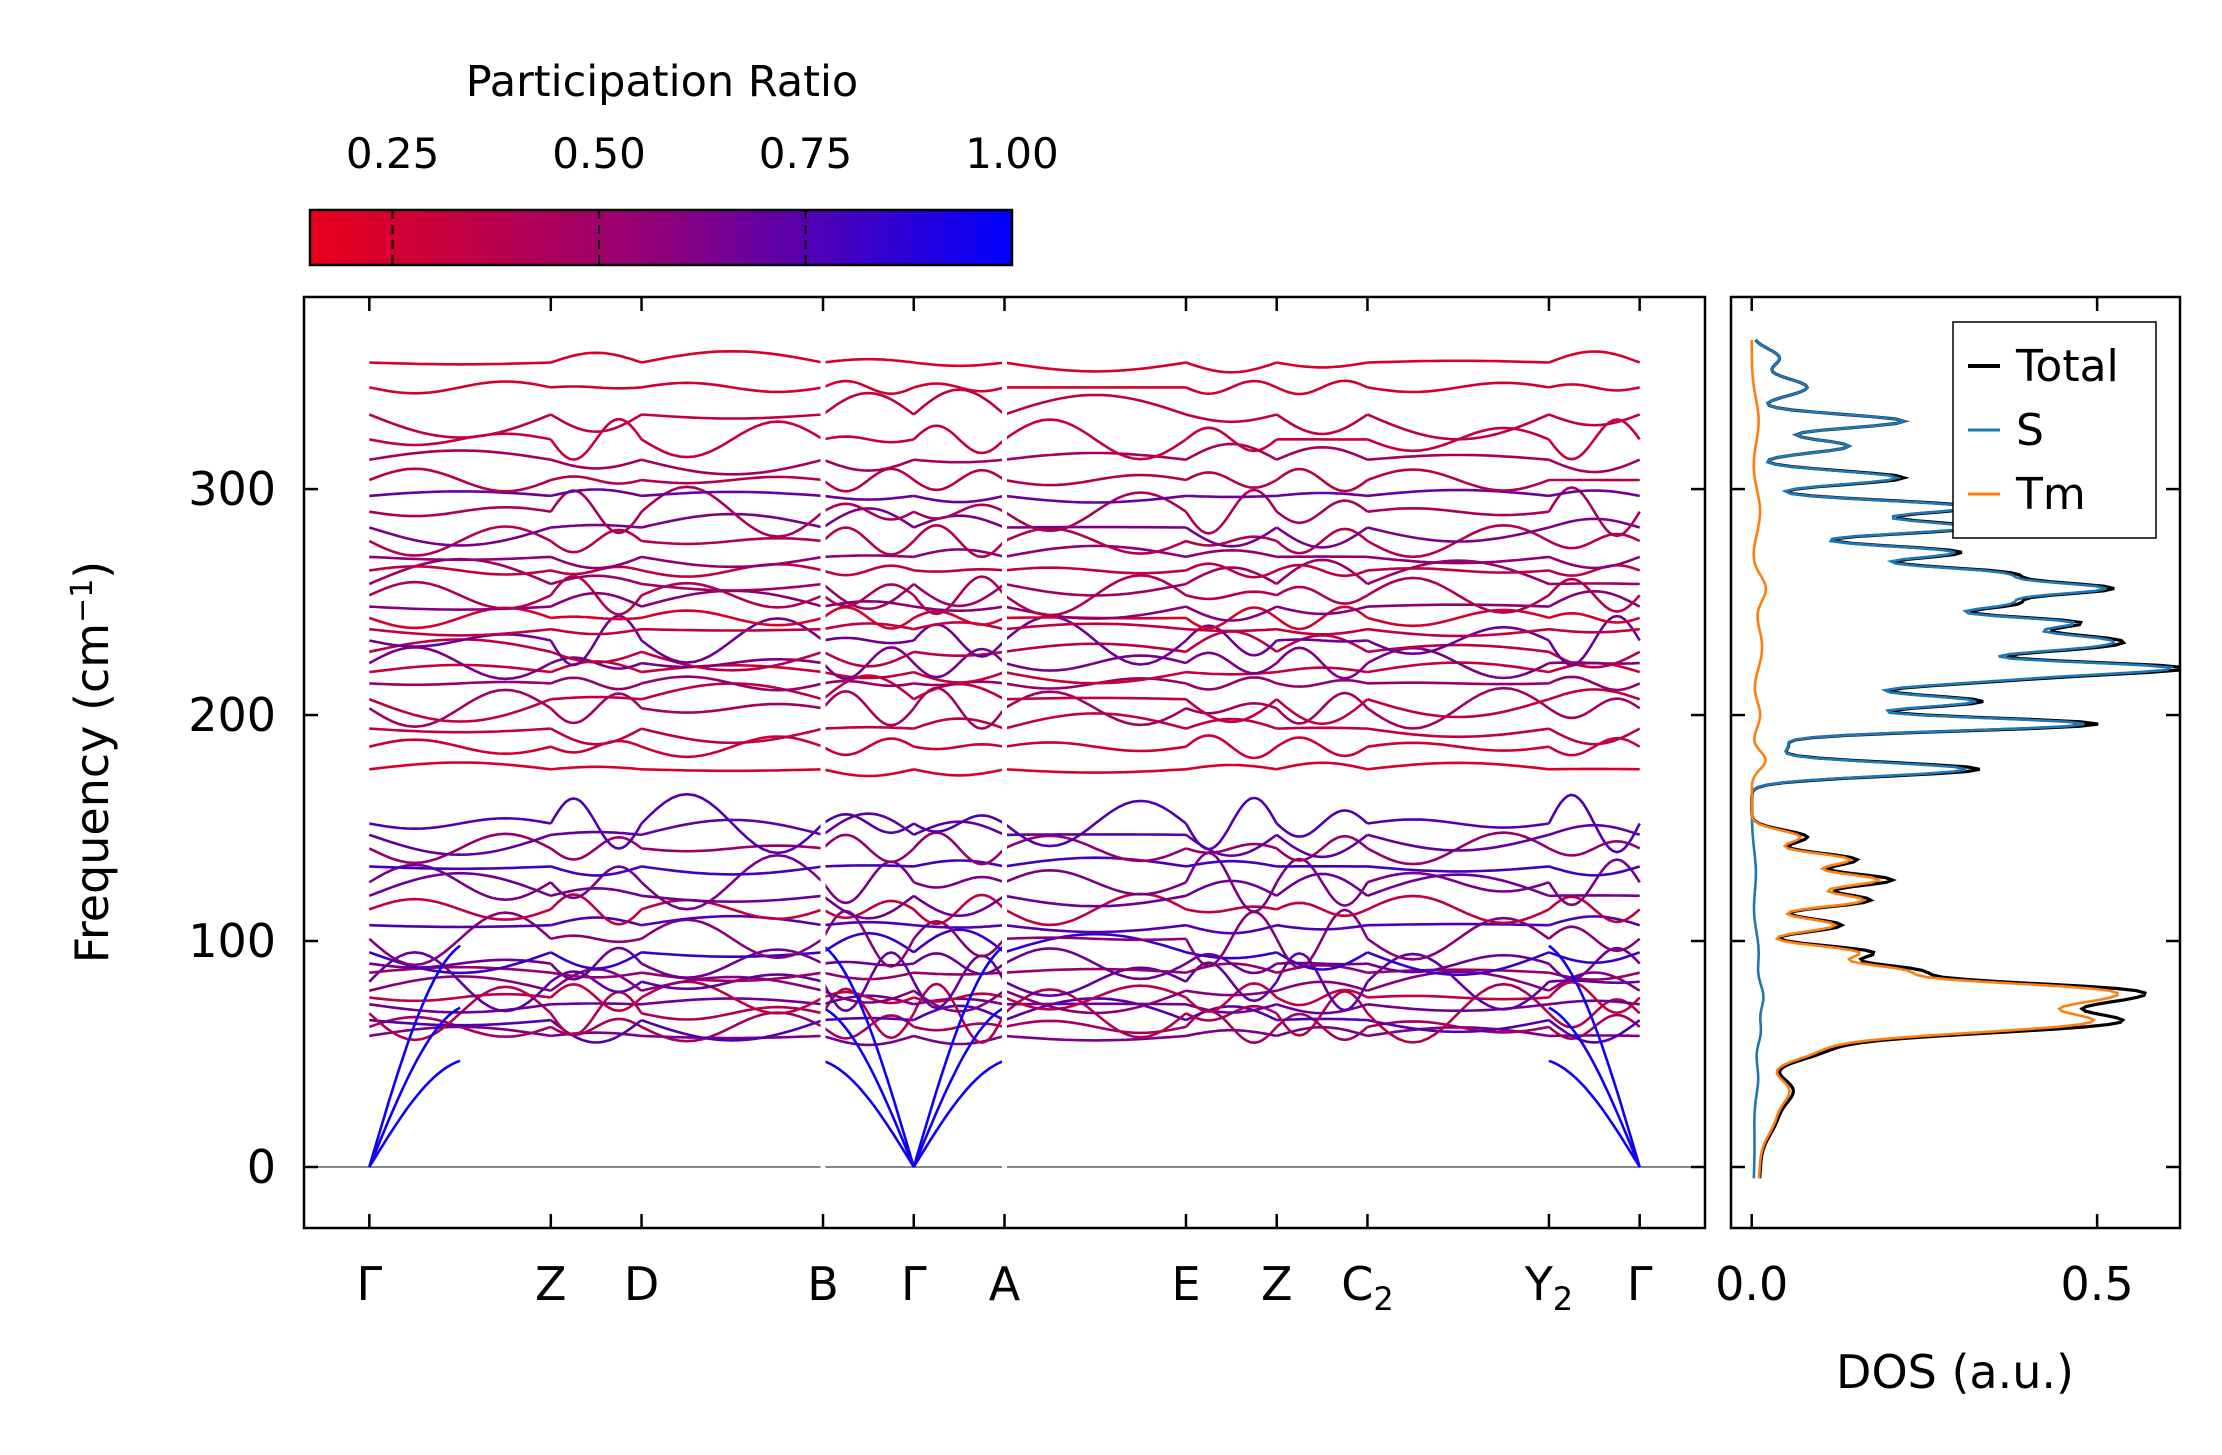 Image resolution: width=2222 pixels, height=1455 pixels. What do you see at coordinates (1548, 1287) in the screenshot?
I see `k-point-label: Y2` at bounding box center [1548, 1287].